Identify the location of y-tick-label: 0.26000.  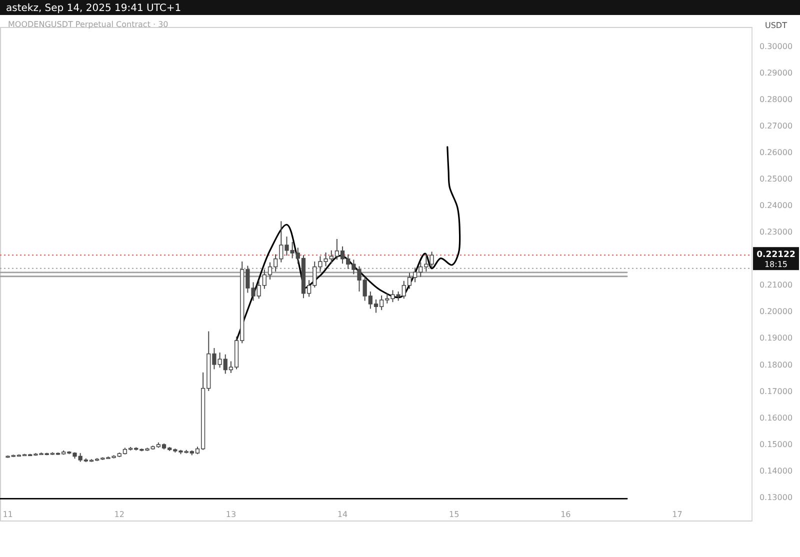
(776, 152).